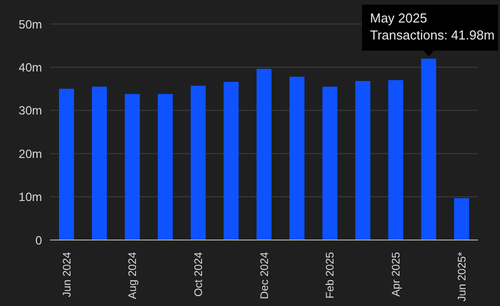 Image resolution: width=500 pixels, height=306 pixels. Describe the element at coordinates (133, 276) in the screenshot. I see `x-tick-label: Aug 2024` at that location.